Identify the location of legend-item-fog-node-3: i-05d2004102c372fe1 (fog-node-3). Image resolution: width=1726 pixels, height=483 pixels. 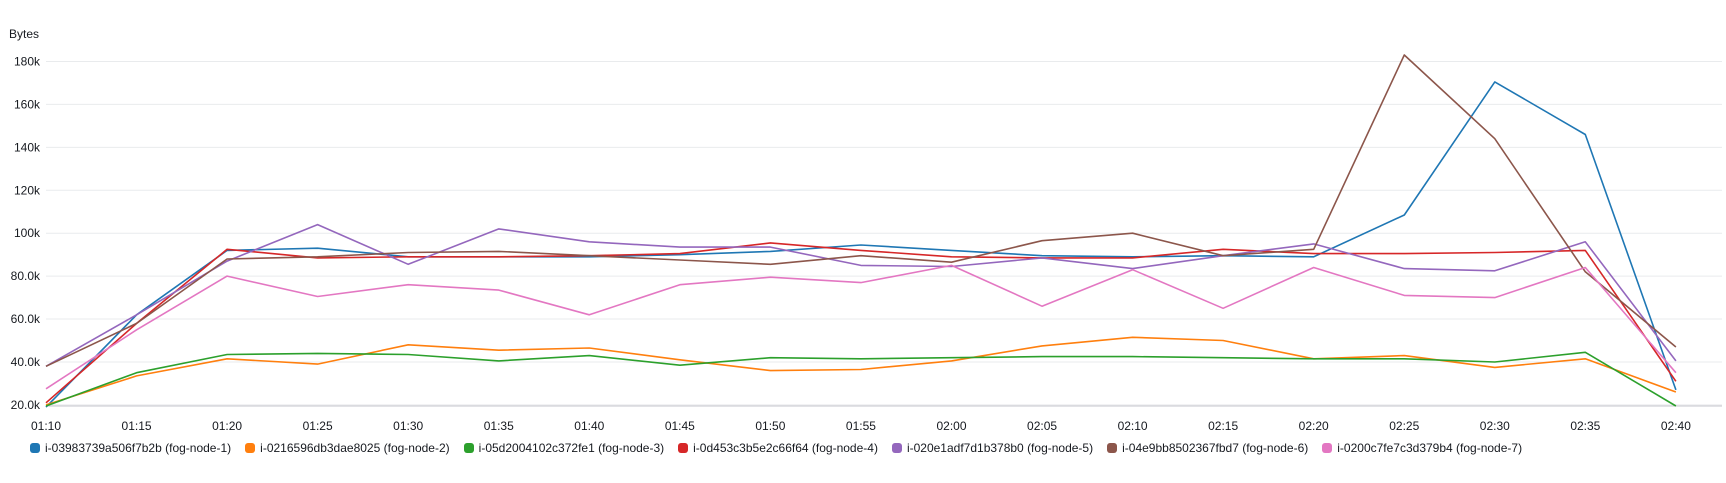
(564, 448).